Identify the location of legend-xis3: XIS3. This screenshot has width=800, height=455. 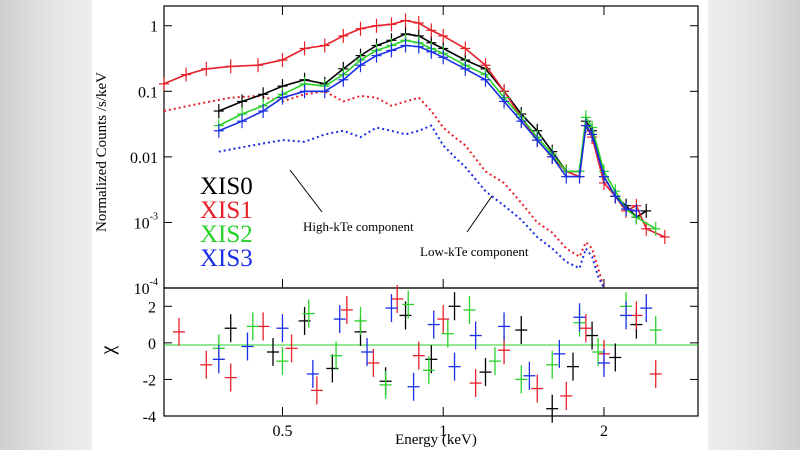
(226, 258).